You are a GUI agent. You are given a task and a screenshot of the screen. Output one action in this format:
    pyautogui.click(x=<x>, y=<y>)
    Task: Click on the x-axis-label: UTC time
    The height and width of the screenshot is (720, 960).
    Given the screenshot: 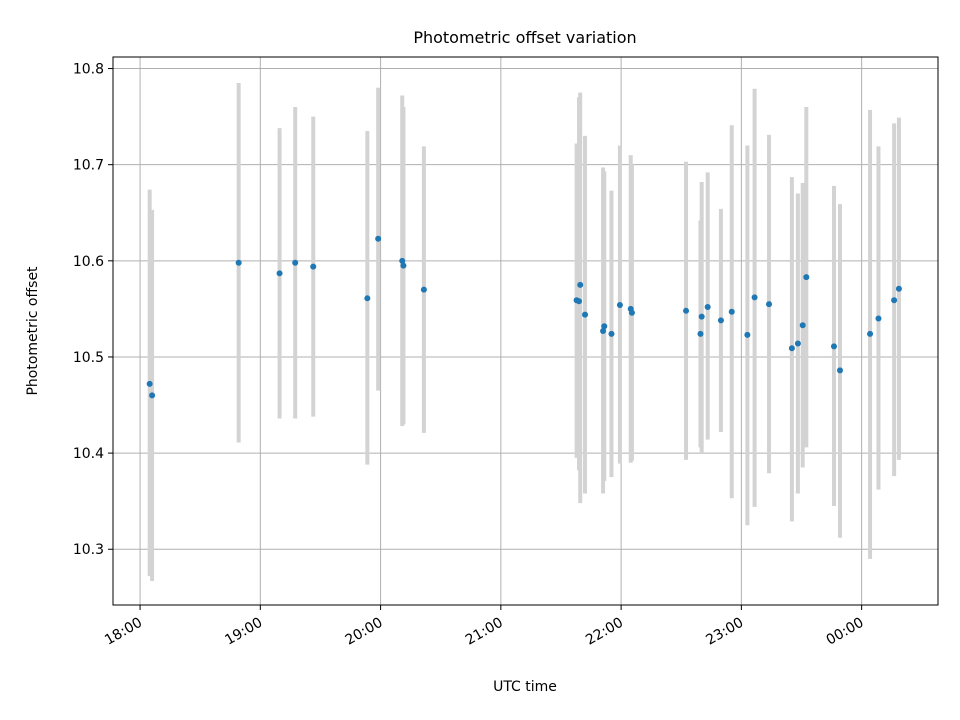 What is the action you would take?
    pyautogui.click(x=525, y=687)
    